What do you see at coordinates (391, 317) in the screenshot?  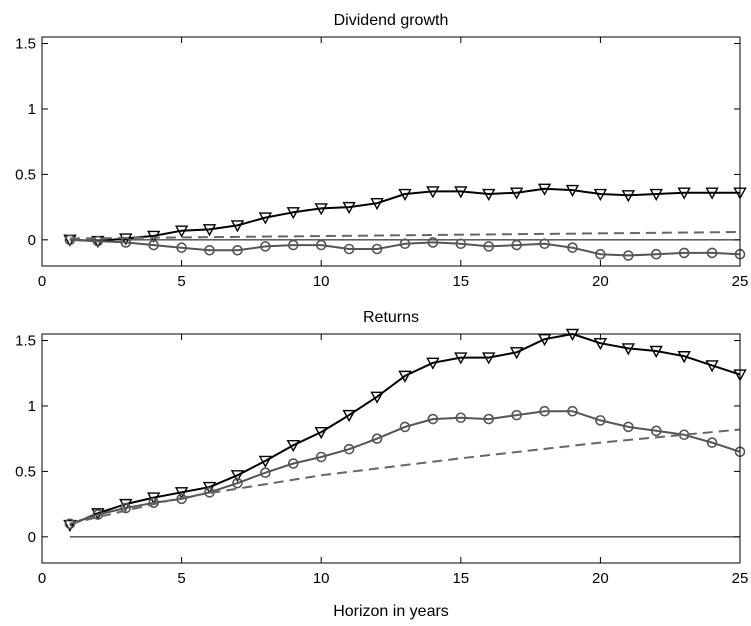 I see `chart-title: Returns` at bounding box center [391, 317].